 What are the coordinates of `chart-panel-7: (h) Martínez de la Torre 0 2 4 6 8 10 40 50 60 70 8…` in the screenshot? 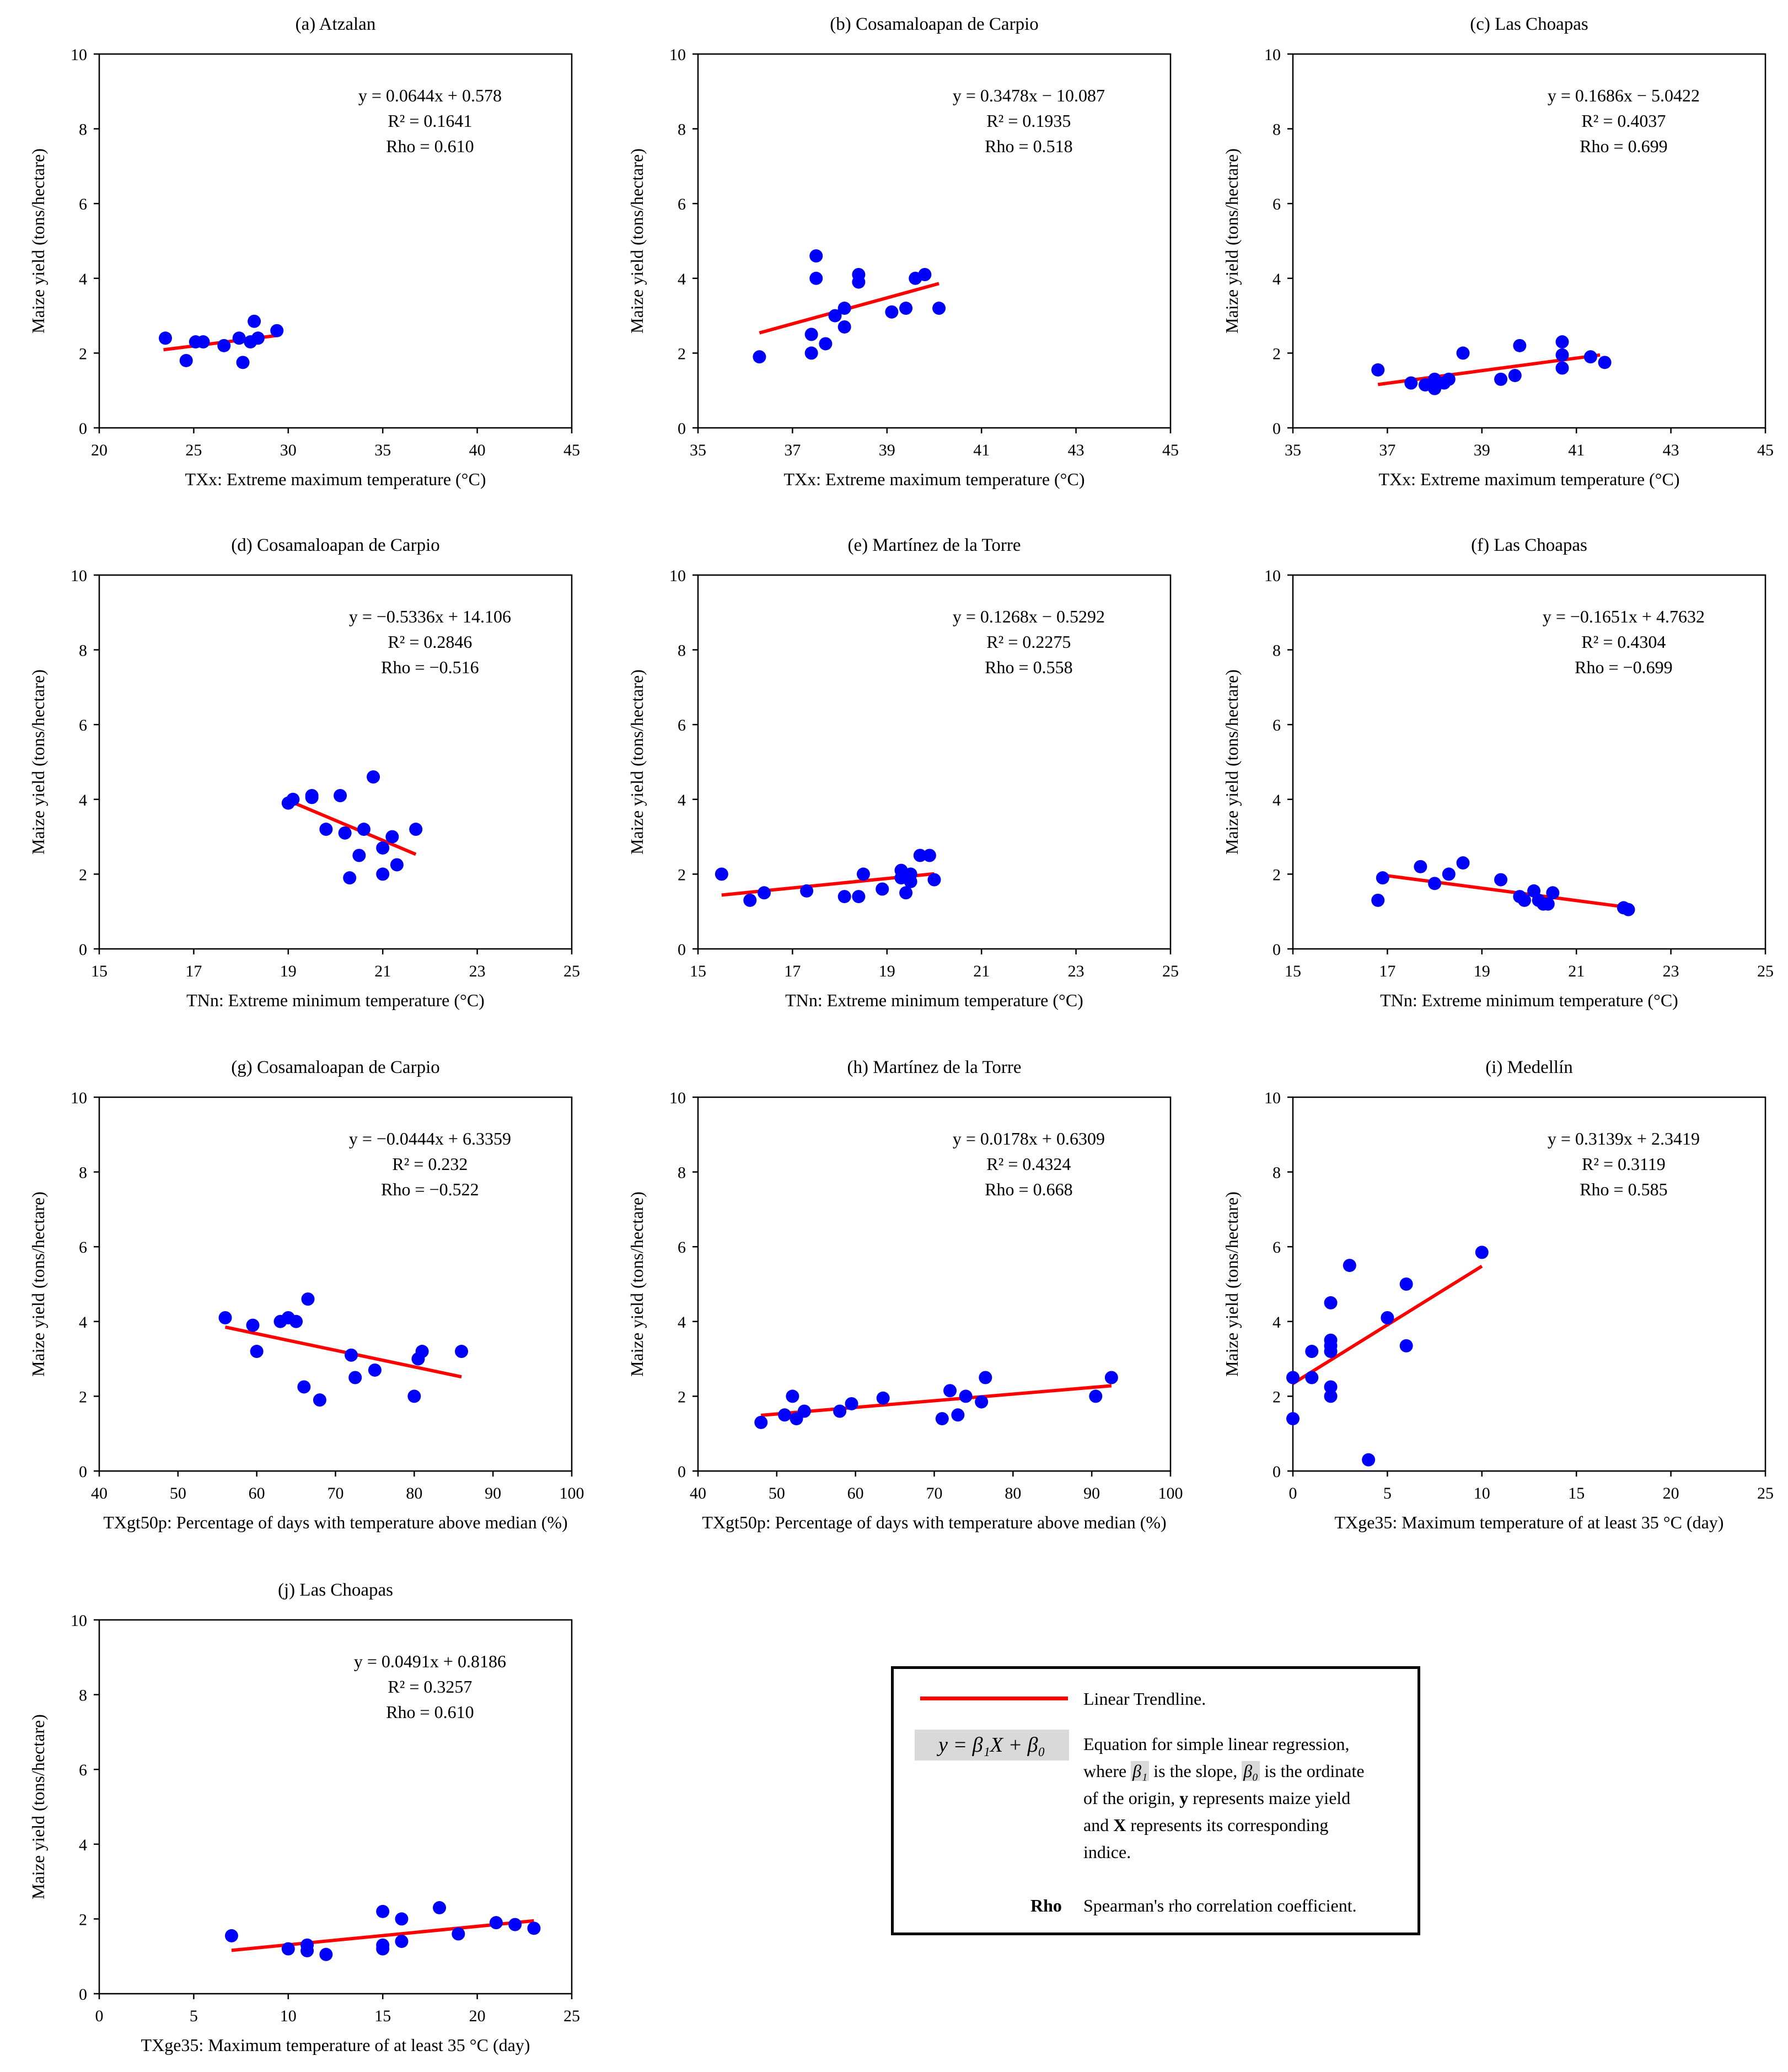 It's located at (905, 1295).